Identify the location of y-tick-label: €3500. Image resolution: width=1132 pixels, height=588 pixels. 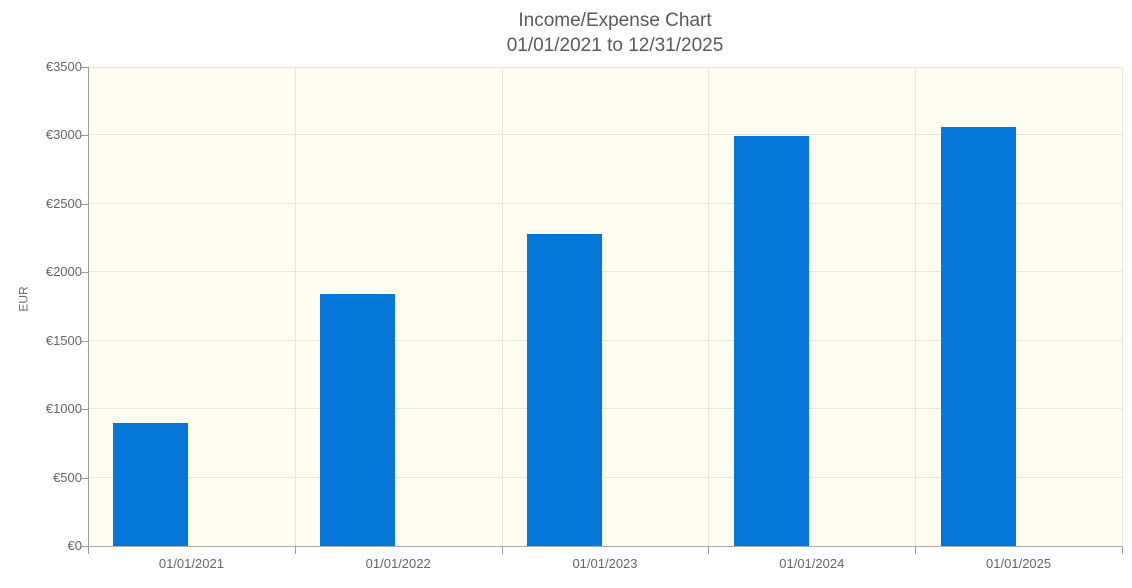
(63, 66).